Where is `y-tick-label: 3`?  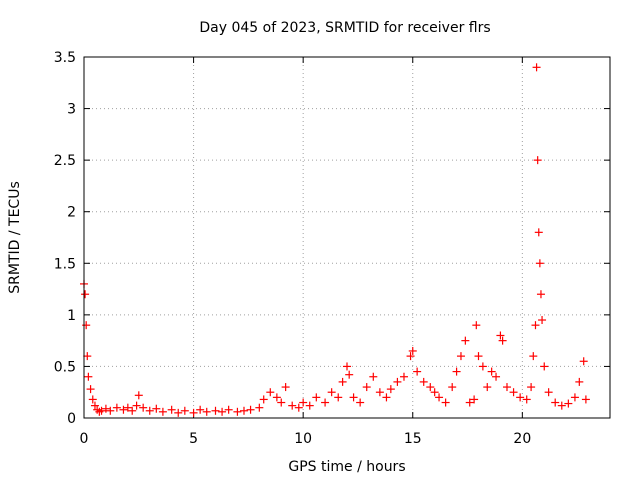
y-tick-label: 3 is located at coordinates (71, 110).